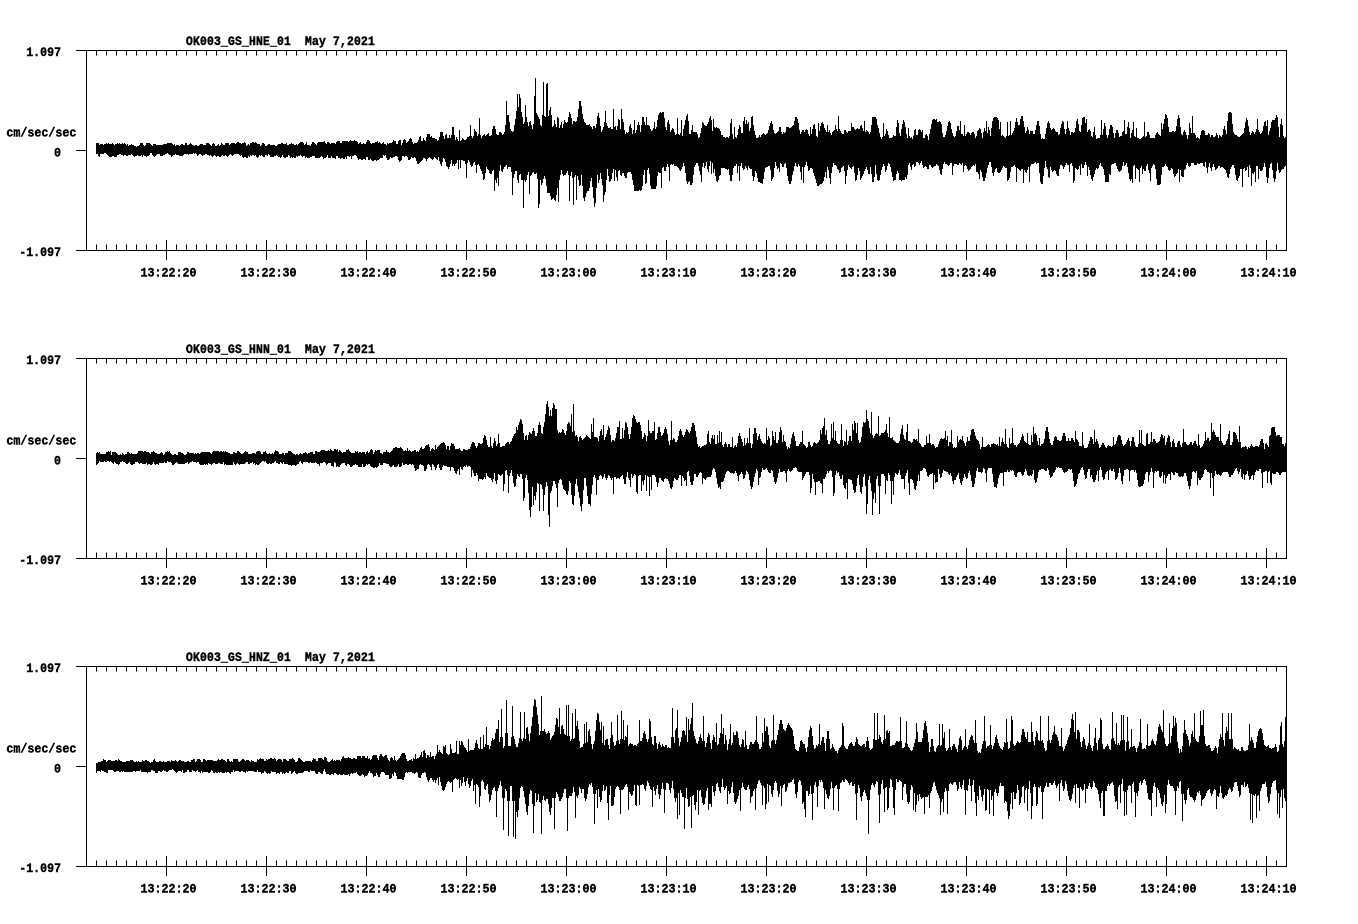  Describe the element at coordinates (280, 41) in the screenshot. I see `svg-text: OK003_GS_HNE_01 May 7,2021` at that location.